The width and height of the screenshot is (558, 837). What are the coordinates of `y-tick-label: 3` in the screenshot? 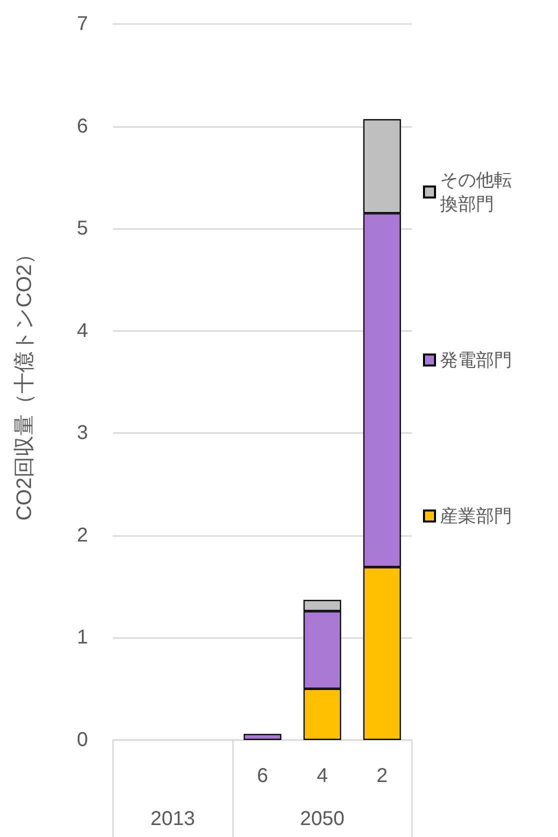 It's located at (82, 433).